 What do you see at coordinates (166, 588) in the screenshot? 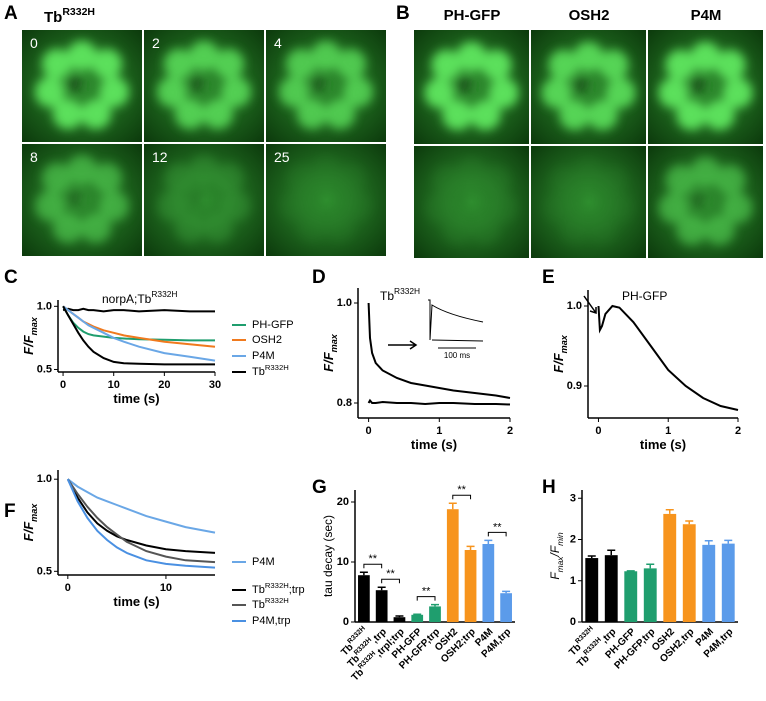
I see `x-tick-label: 10` at bounding box center [166, 588].